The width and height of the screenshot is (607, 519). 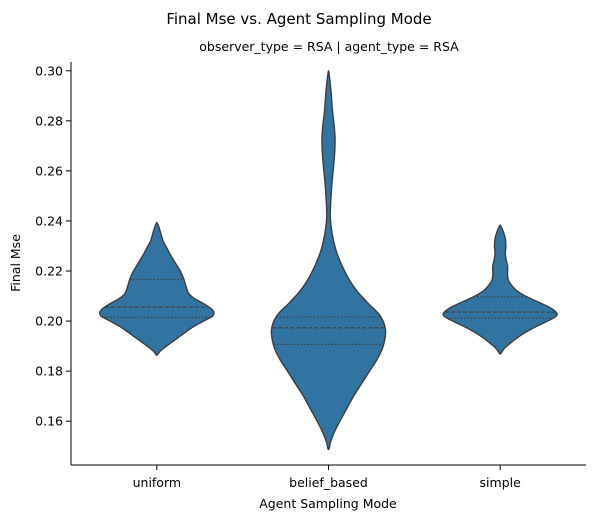 I want to click on violin-uniform, so click(x=156, y=289).